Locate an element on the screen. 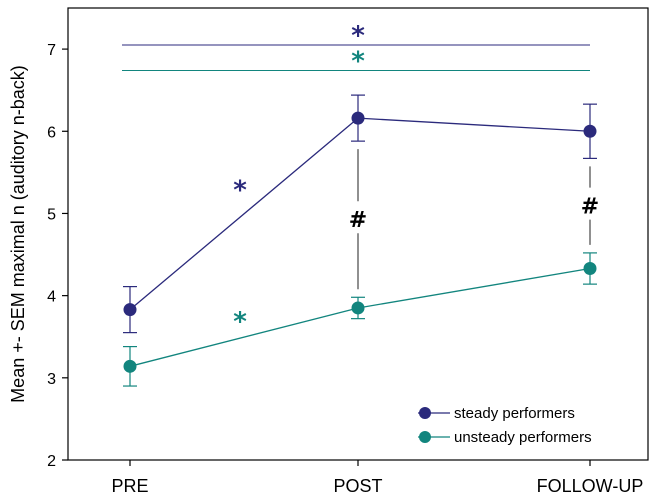 The height and width of the screenshot is (500, 653). x-tick-label: POST is located at coordinates (357, 486).